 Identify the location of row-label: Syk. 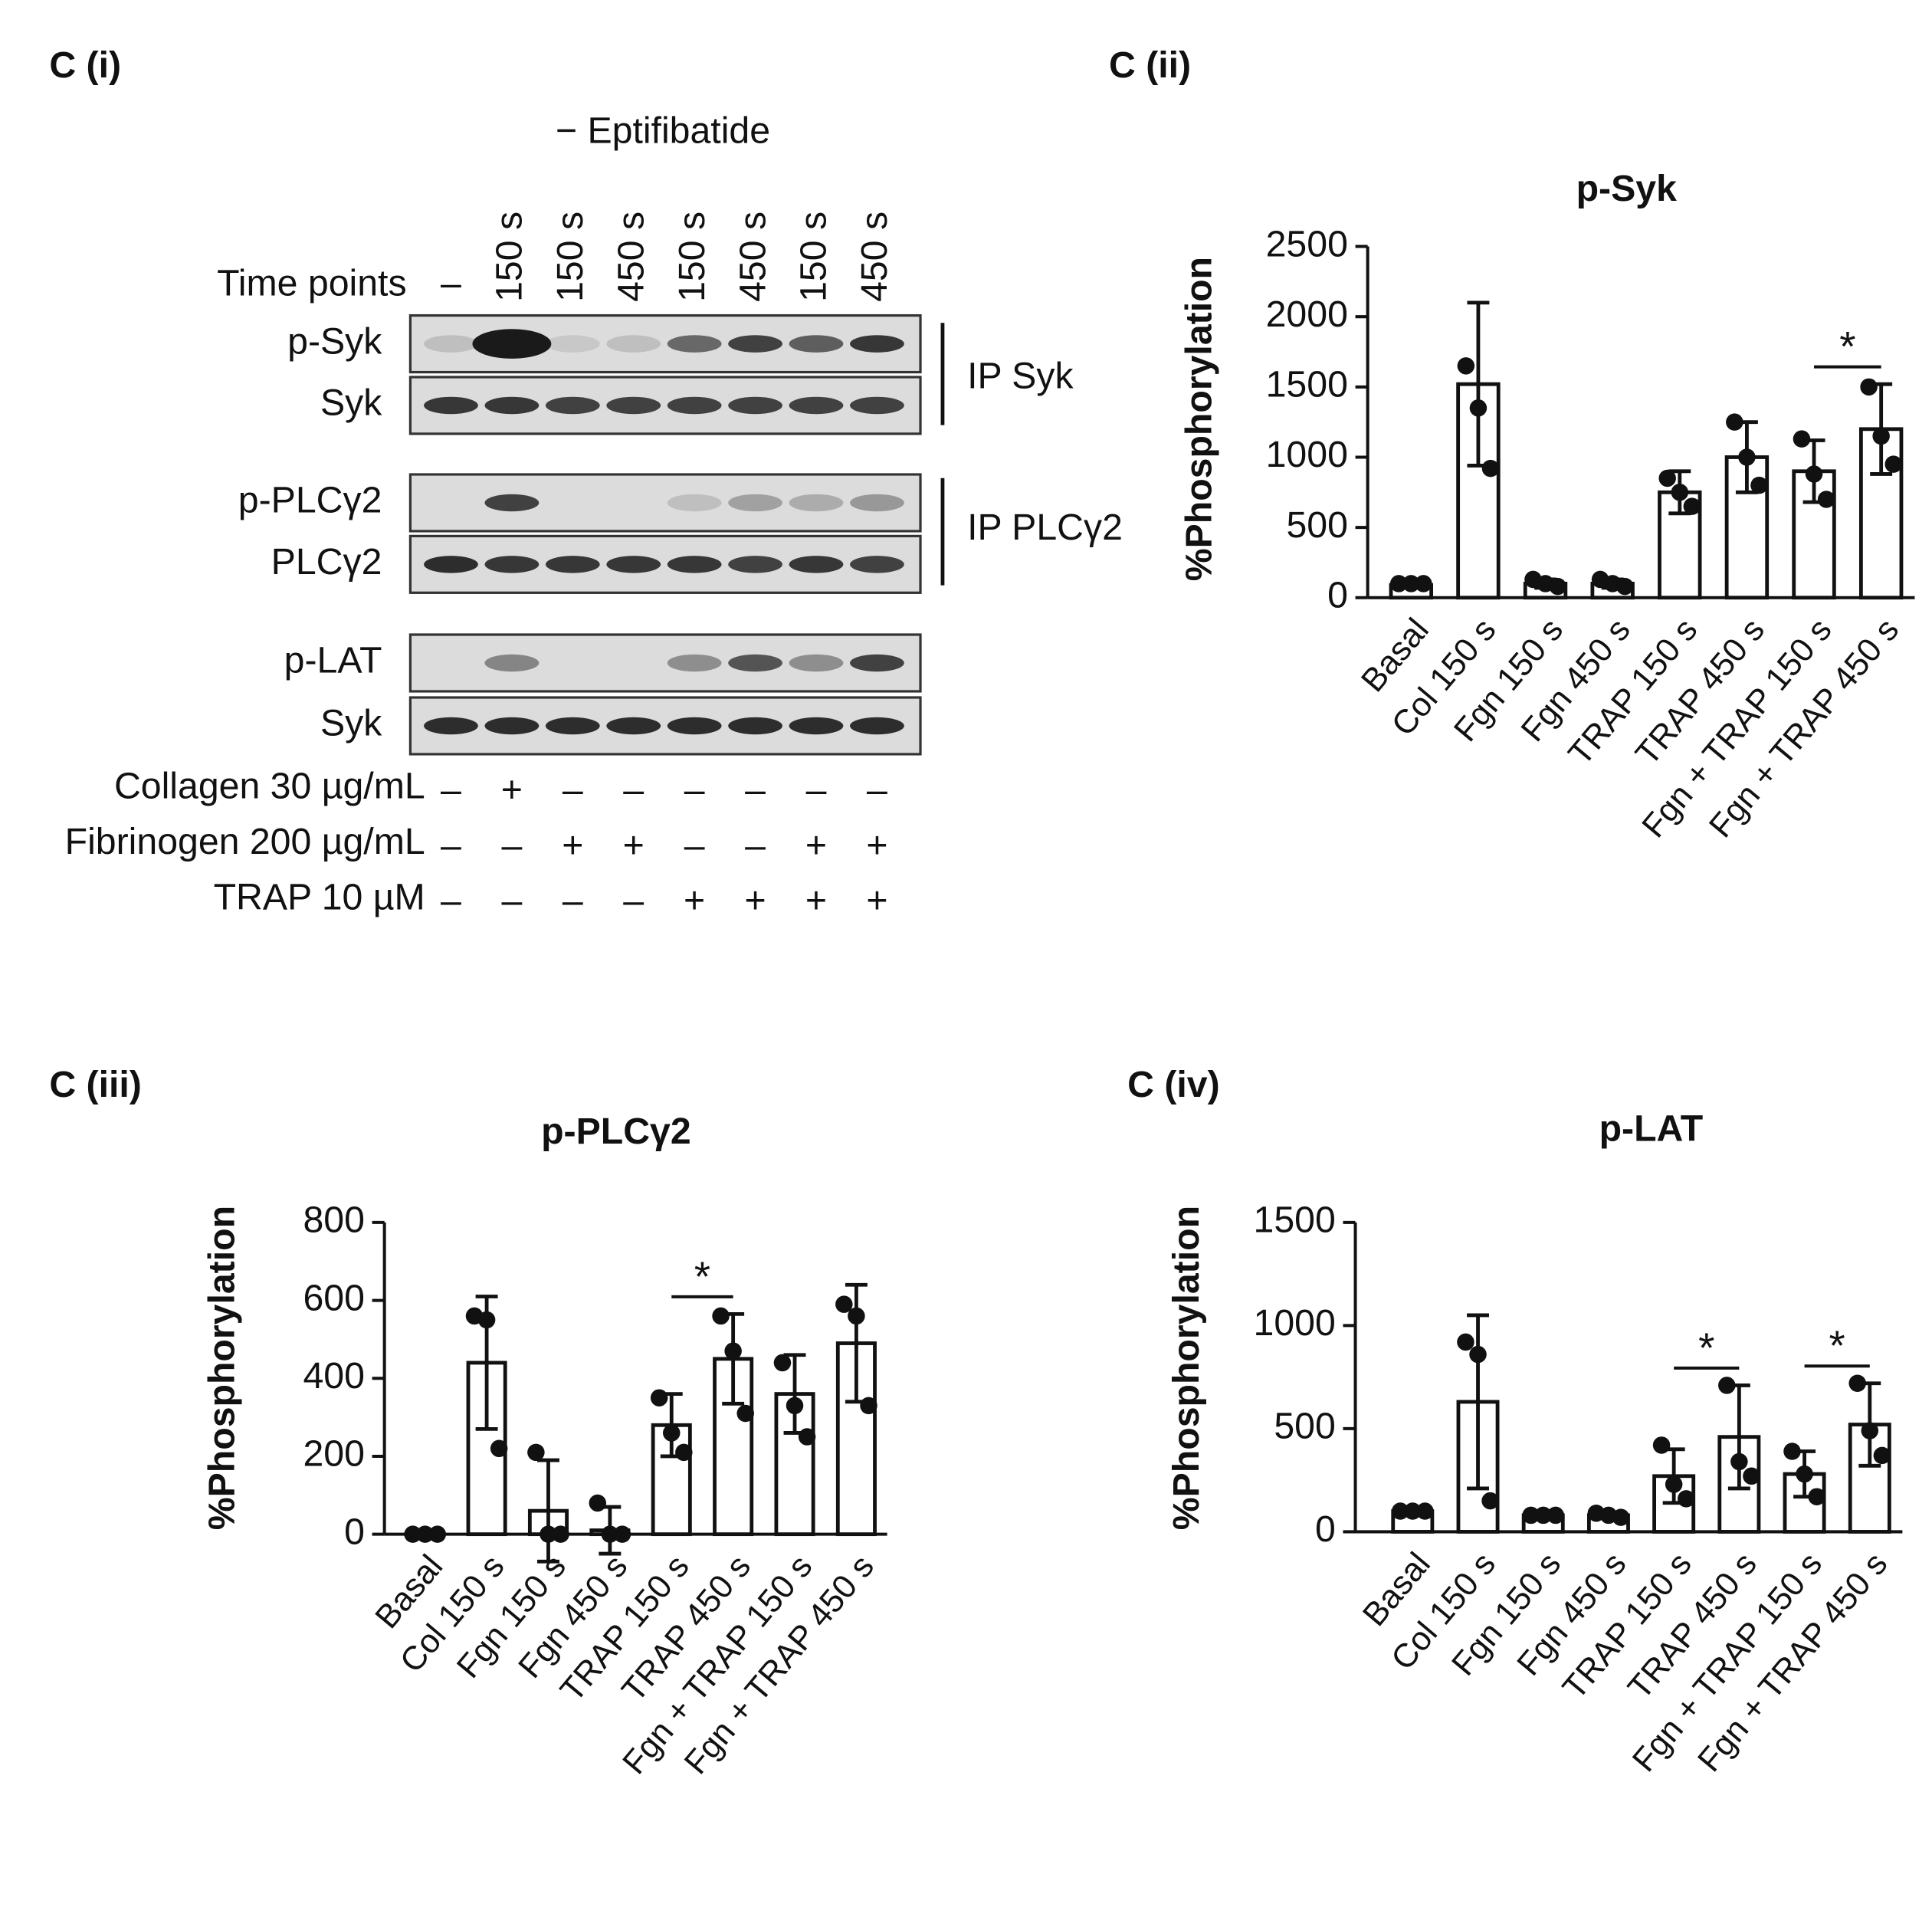
(351, 723).